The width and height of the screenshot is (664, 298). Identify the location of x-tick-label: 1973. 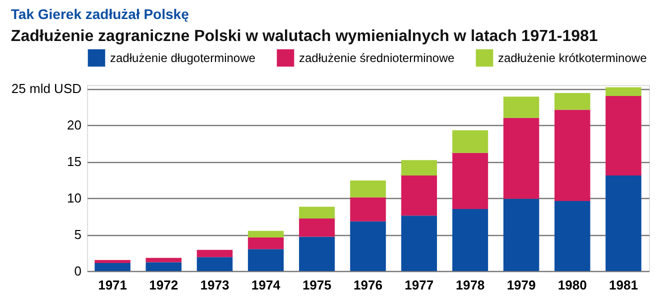
(215, 285).